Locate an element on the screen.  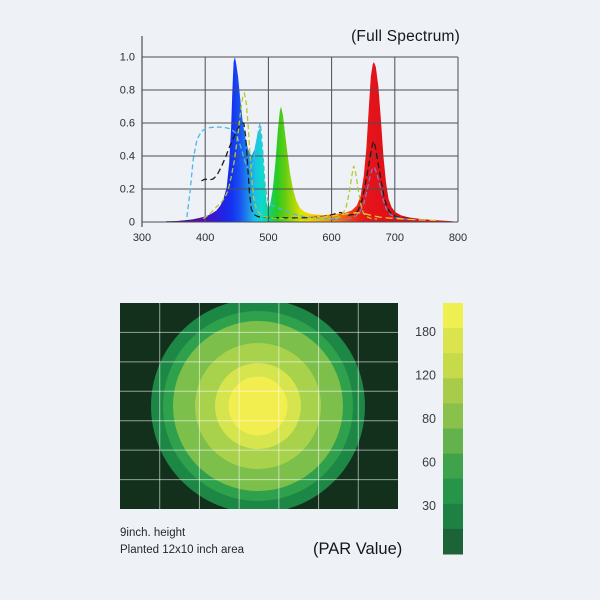
colorbar-label: 60 is located at coordinates (429, 463).